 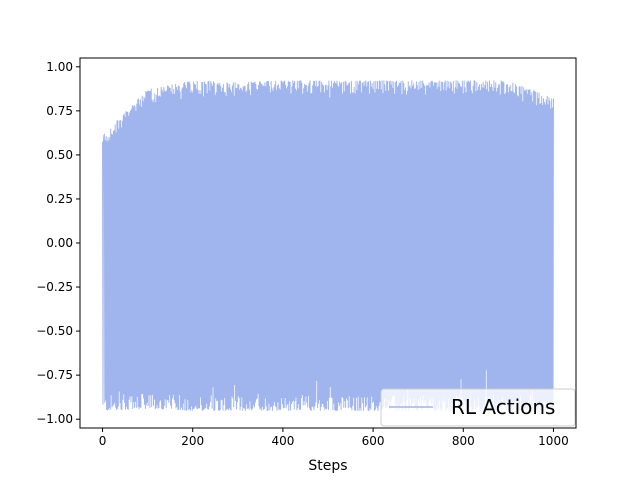 What do you see at coordinates (192, 441) in the screenshot?
I see `x-tick-label: 200` at bounding box center [192, 441].